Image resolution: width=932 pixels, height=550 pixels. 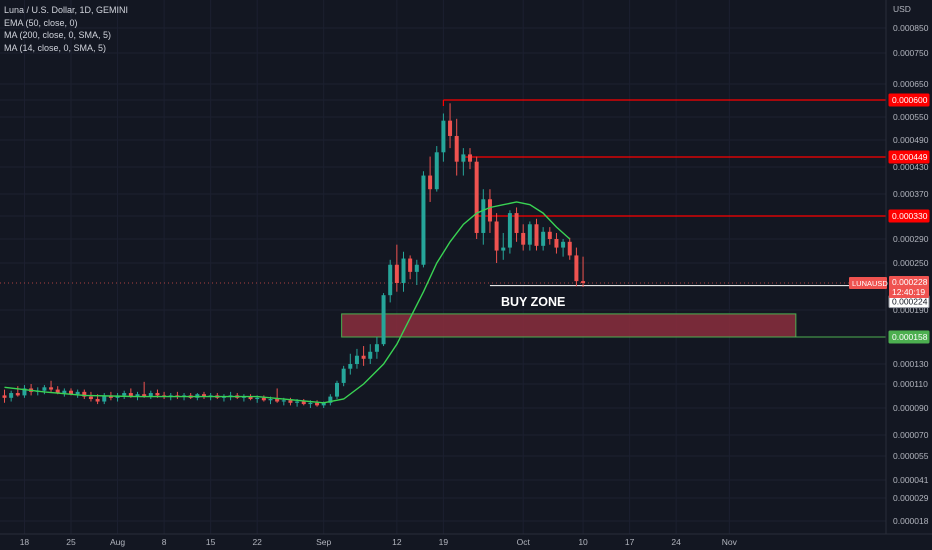 I want to click on symbol-tag-bg, so click(x=868, y=283).